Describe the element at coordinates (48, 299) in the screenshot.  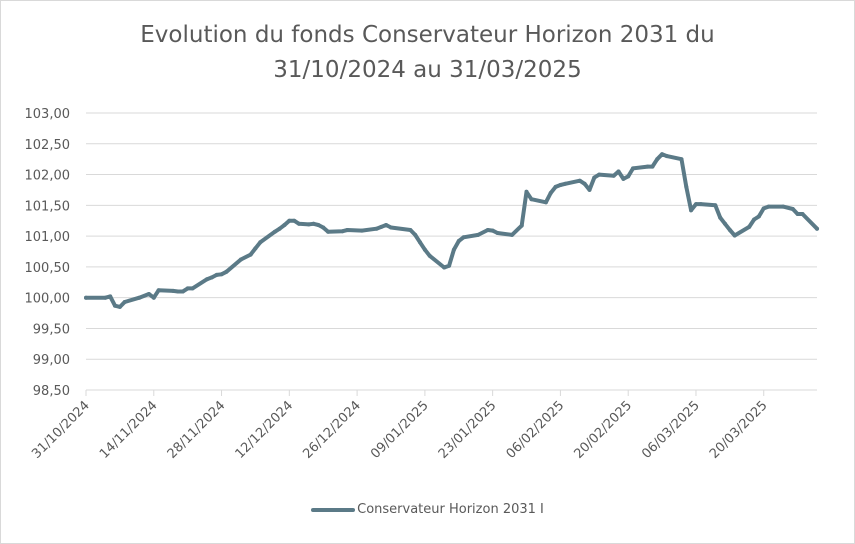
I see `y-tick-label: 100,00` at that location.